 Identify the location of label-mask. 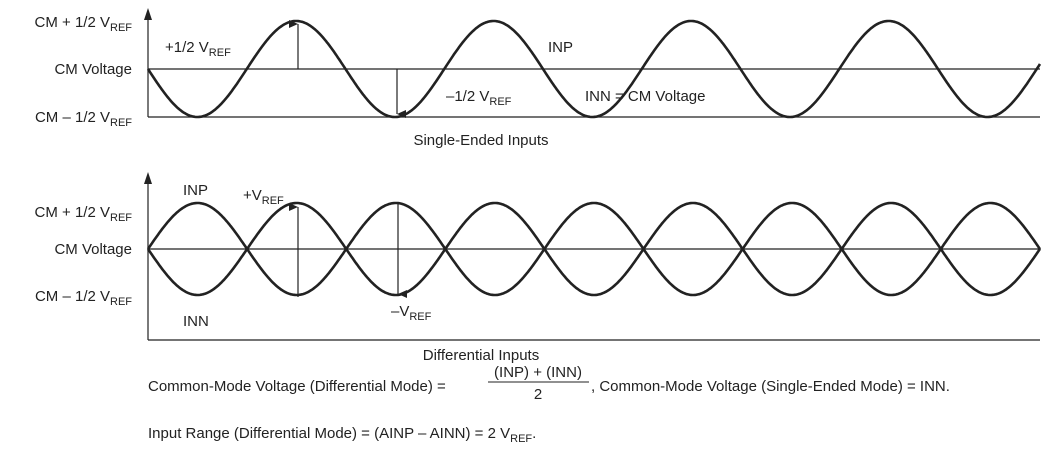
(592, 96).